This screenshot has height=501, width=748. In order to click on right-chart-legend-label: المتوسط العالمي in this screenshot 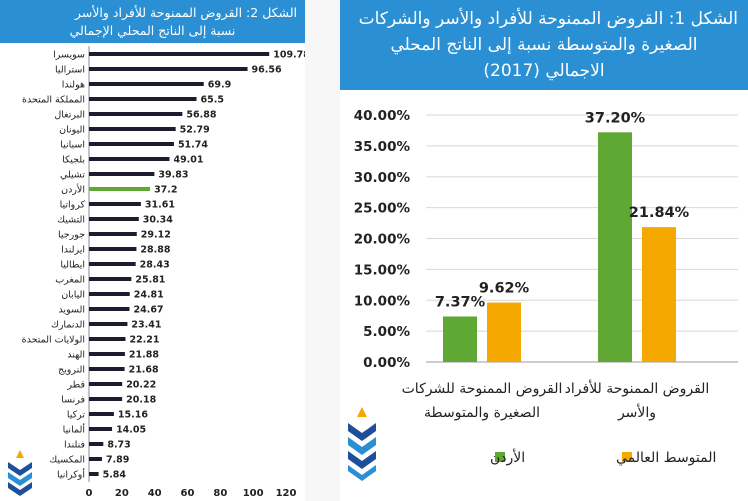, I will do `click(666, 458)`.